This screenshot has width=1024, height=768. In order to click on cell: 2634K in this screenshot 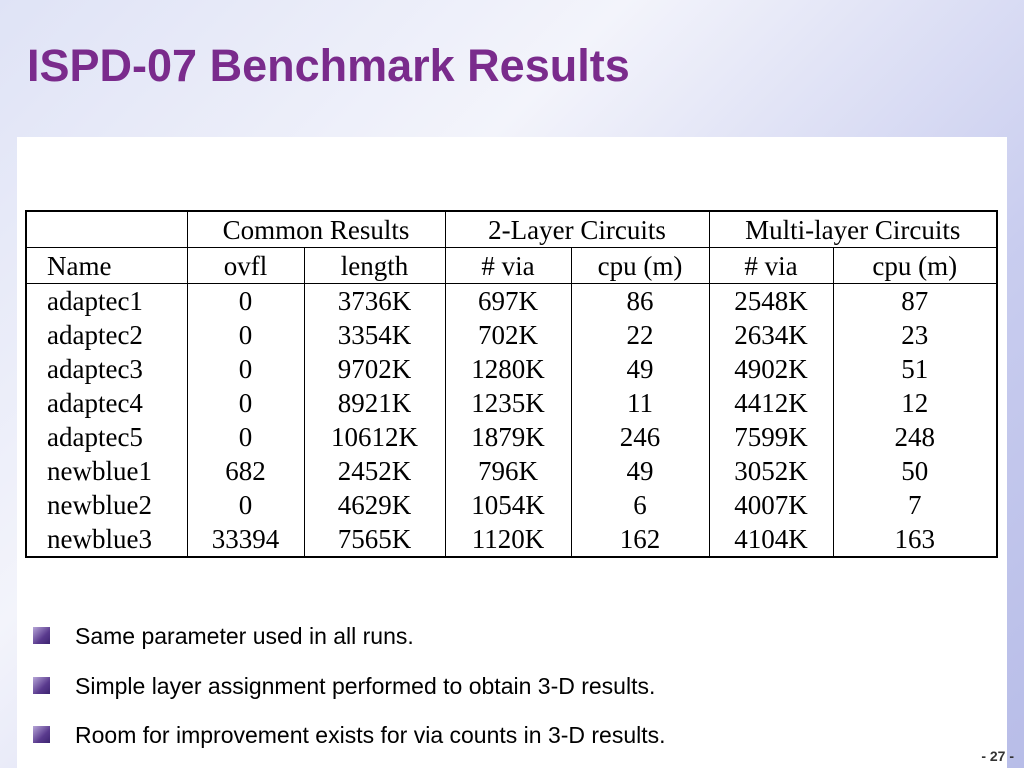, I will do `click(770, 335)`.